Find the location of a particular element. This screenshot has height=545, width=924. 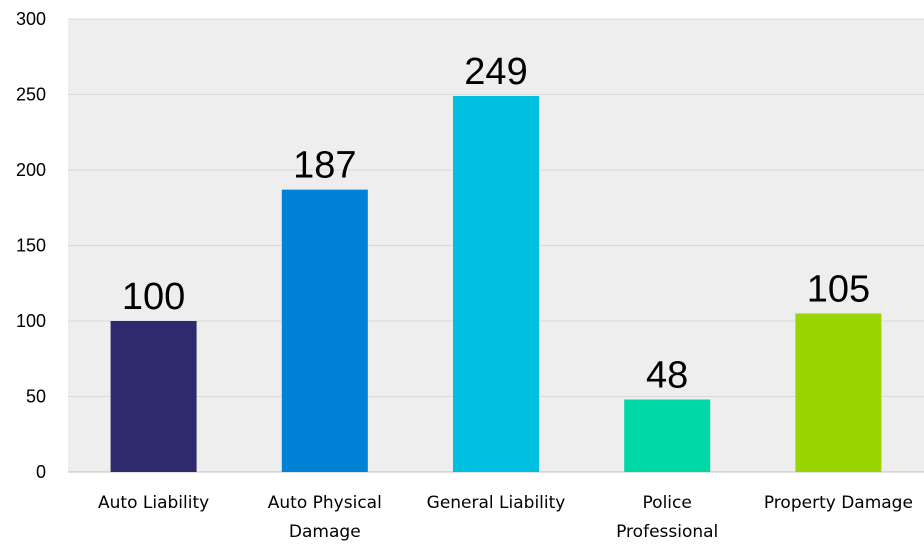

category-label: Auto Liability is located at coordinates (153, 503).